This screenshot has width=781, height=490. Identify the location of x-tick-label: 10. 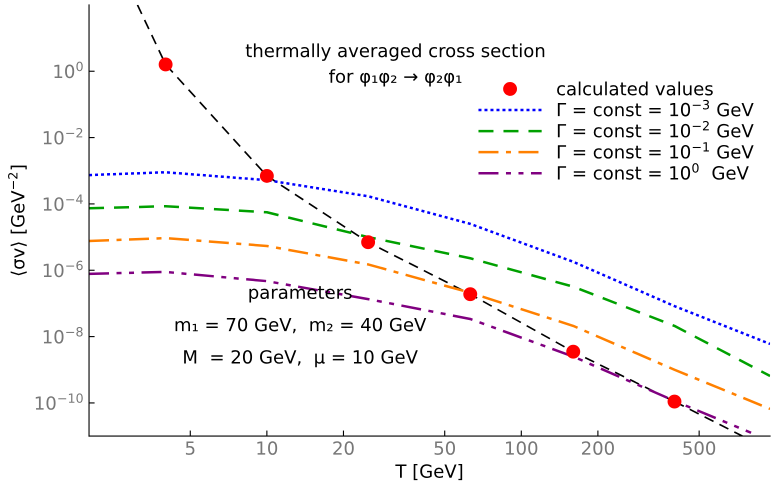
(267, 448).